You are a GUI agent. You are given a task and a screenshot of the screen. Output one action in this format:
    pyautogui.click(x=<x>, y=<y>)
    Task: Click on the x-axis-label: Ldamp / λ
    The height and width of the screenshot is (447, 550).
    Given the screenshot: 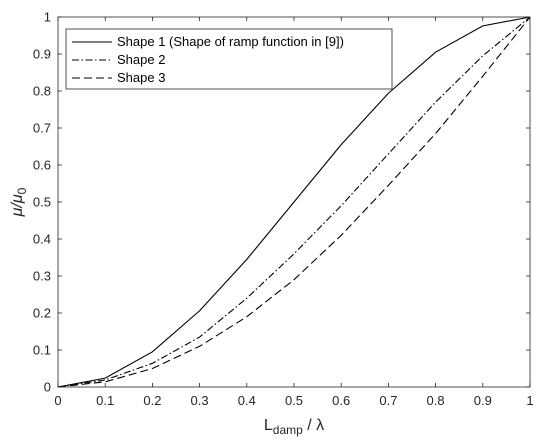 What is the action you would take?
    pyautogui.click(x=294, y=427)
    